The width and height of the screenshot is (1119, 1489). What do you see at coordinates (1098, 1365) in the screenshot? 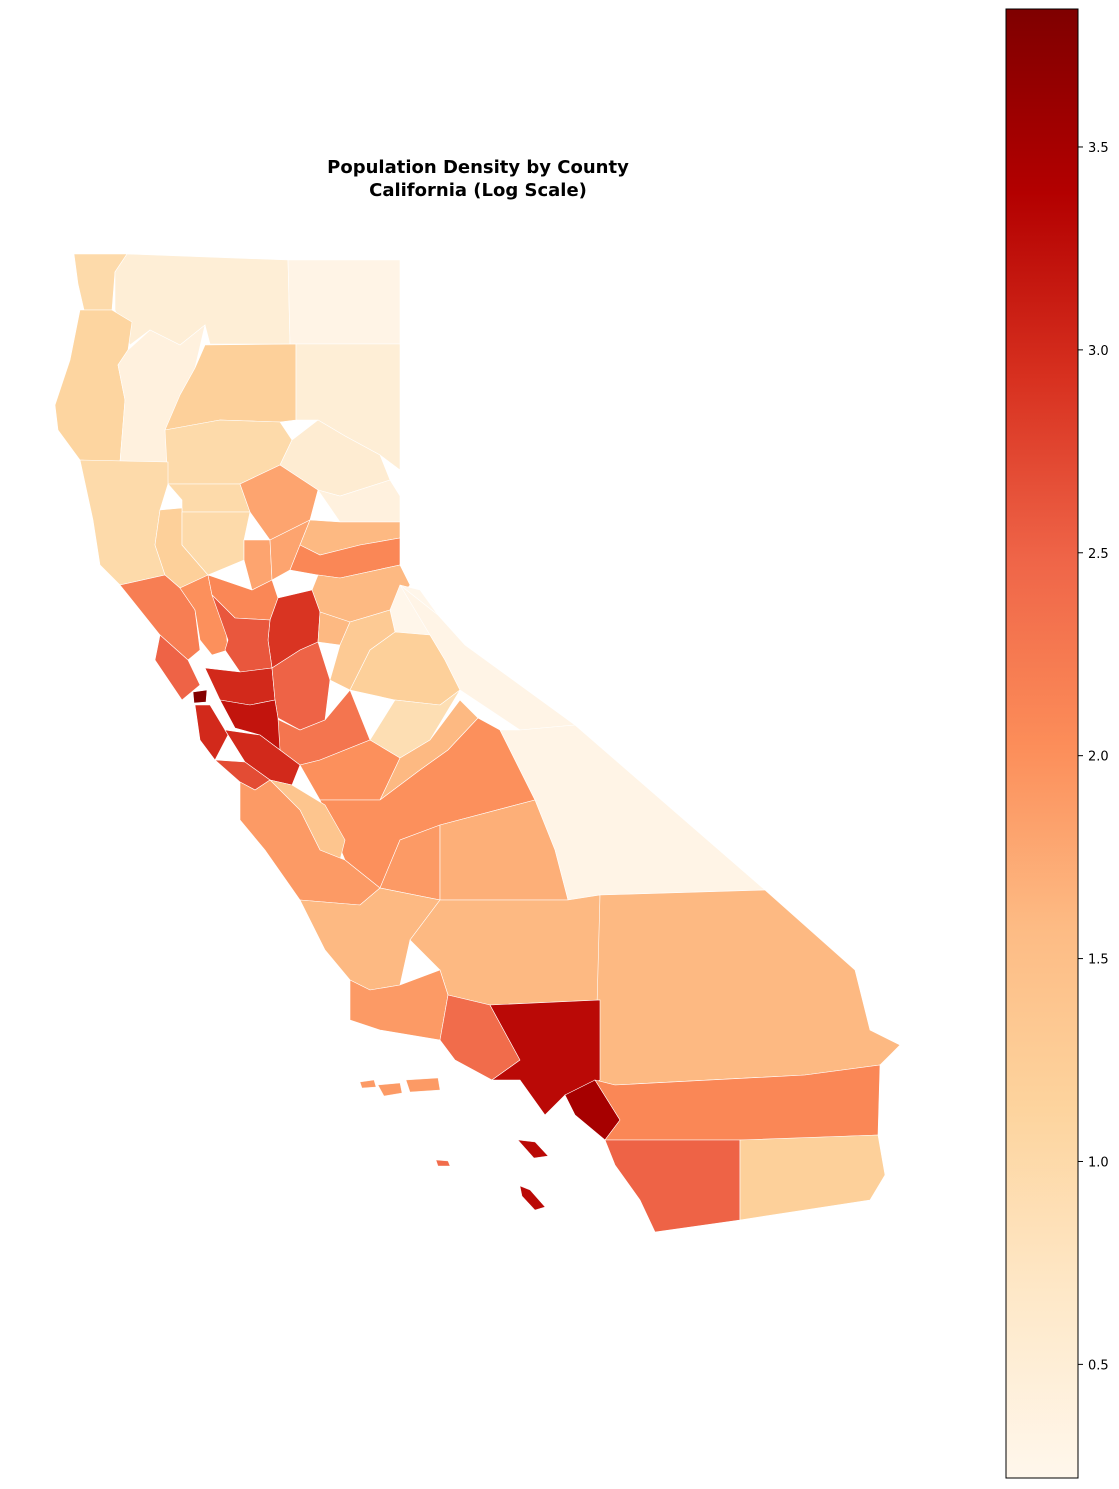
I see `colorbar-tick-label: 0.5` at bounding box center [1098, 1365].